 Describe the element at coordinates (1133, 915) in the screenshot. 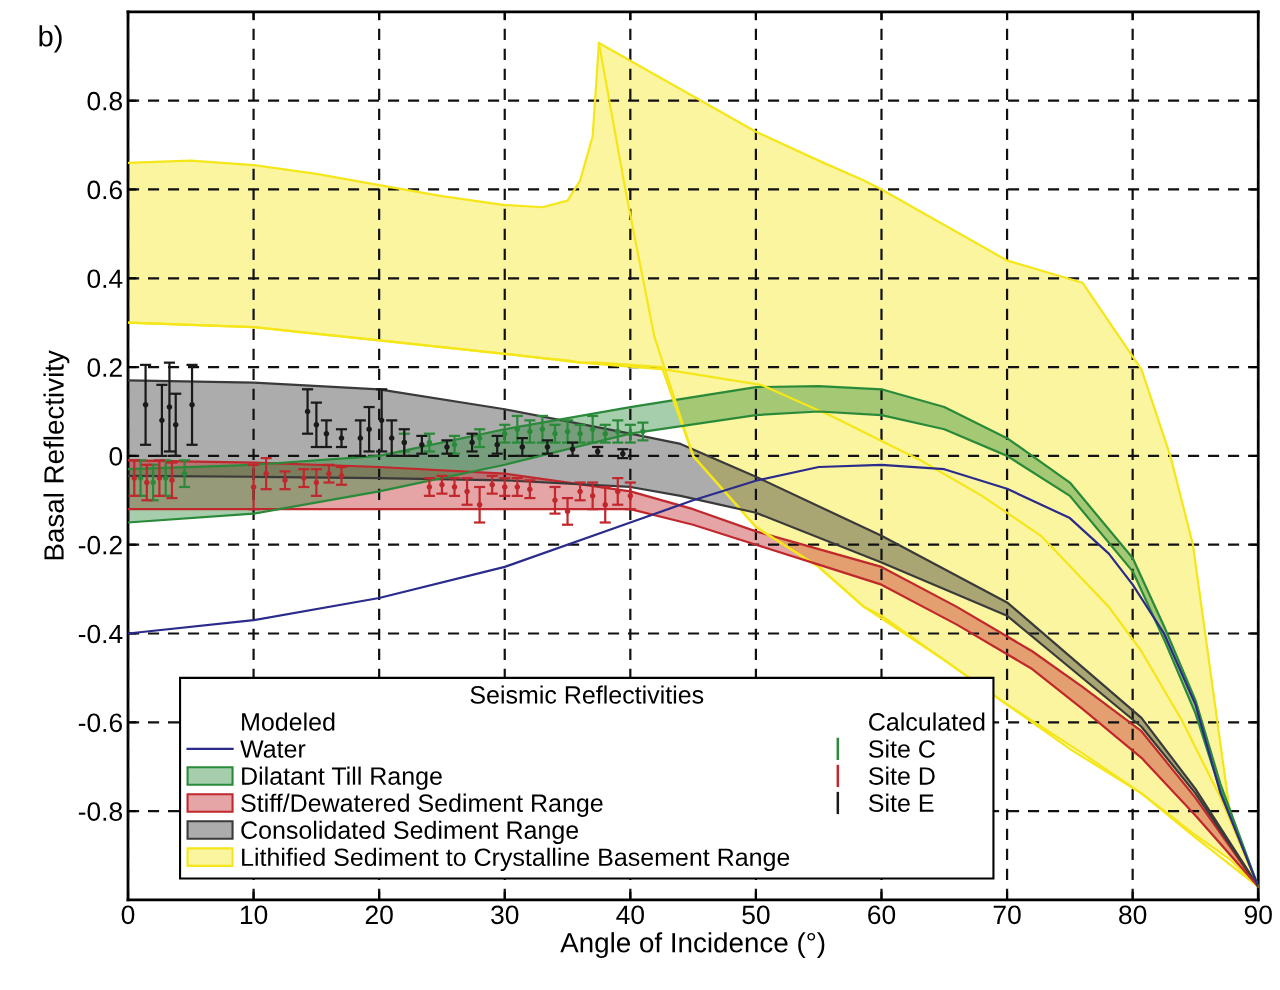

I see `x-tick-label: 80` at that location.